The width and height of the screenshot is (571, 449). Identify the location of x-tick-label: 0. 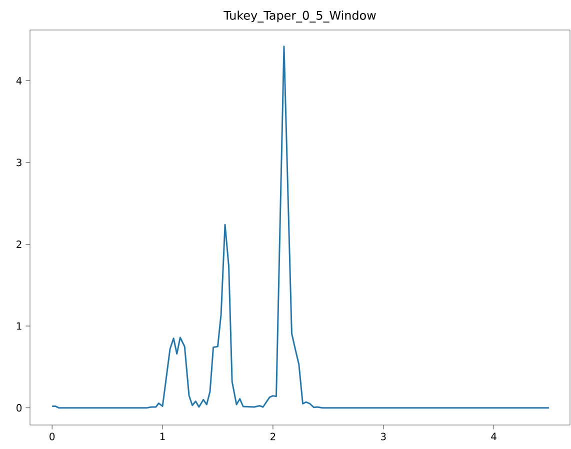
(52, 436).